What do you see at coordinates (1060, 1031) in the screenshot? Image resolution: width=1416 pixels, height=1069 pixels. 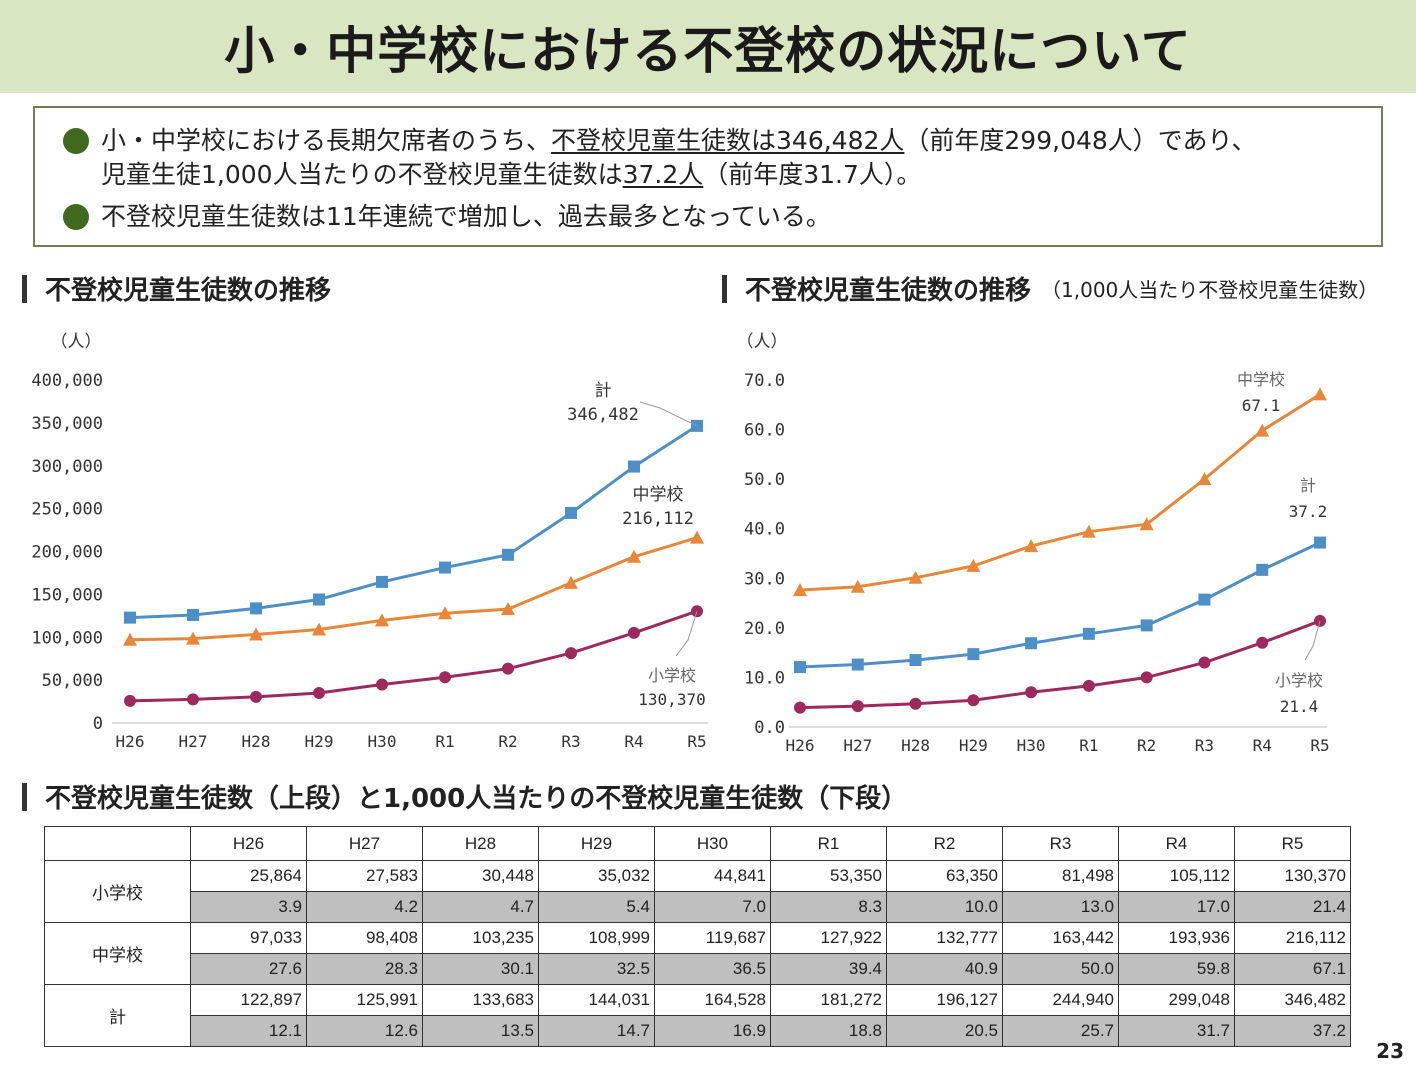 I see `table-cell-per1000: 25.7` at bounding box center [1060, 1031].